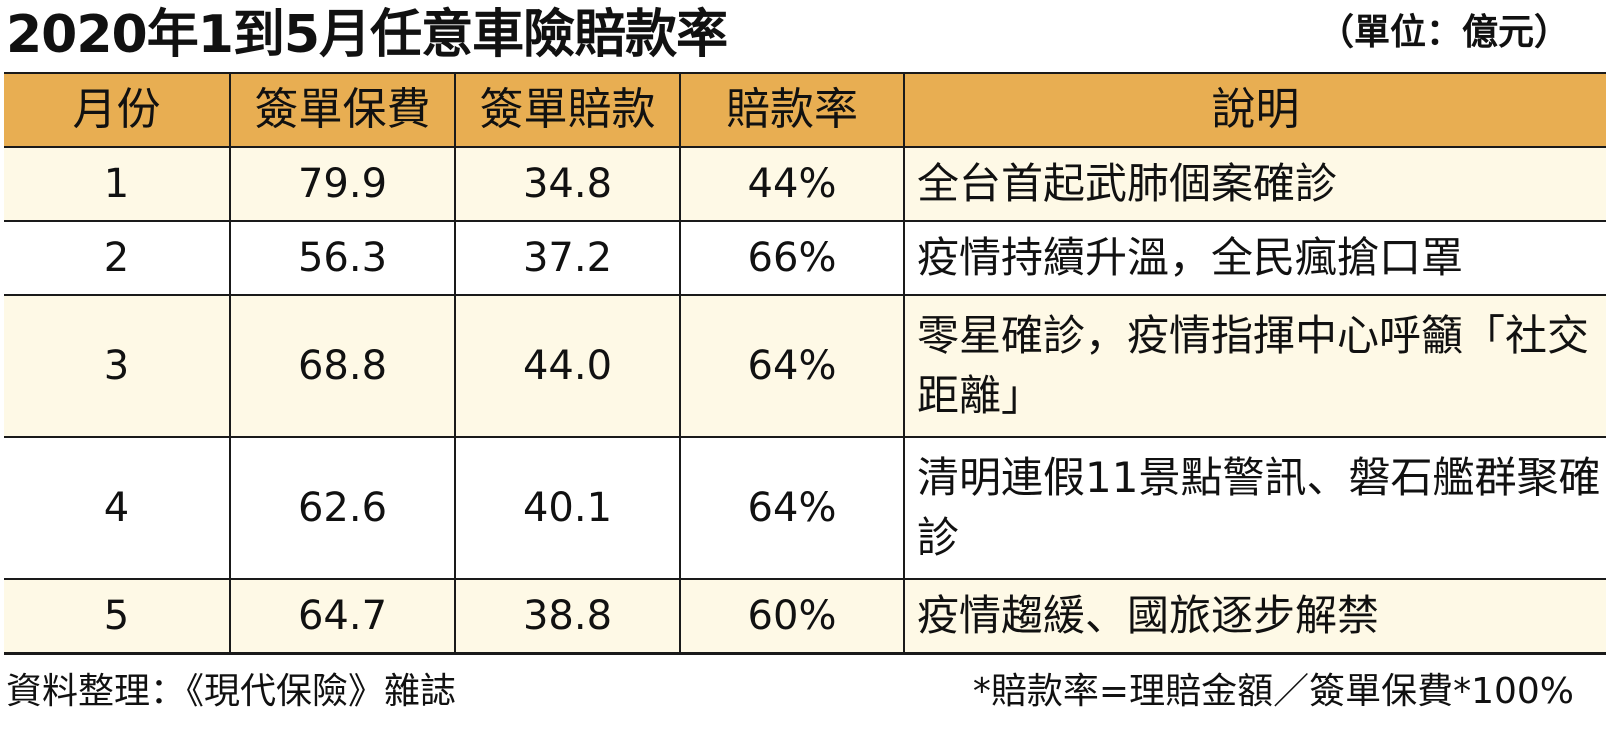 The image size is (1610, 750). I want to click on header-description: 說明, so click(1254, 110).